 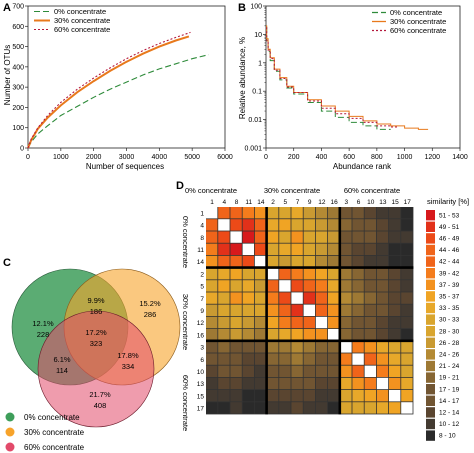 What do you see at coordinates (28, 157) in the screenshot?
I see `panel-a-xtick-label: 0` at bounding box center [28, 157].